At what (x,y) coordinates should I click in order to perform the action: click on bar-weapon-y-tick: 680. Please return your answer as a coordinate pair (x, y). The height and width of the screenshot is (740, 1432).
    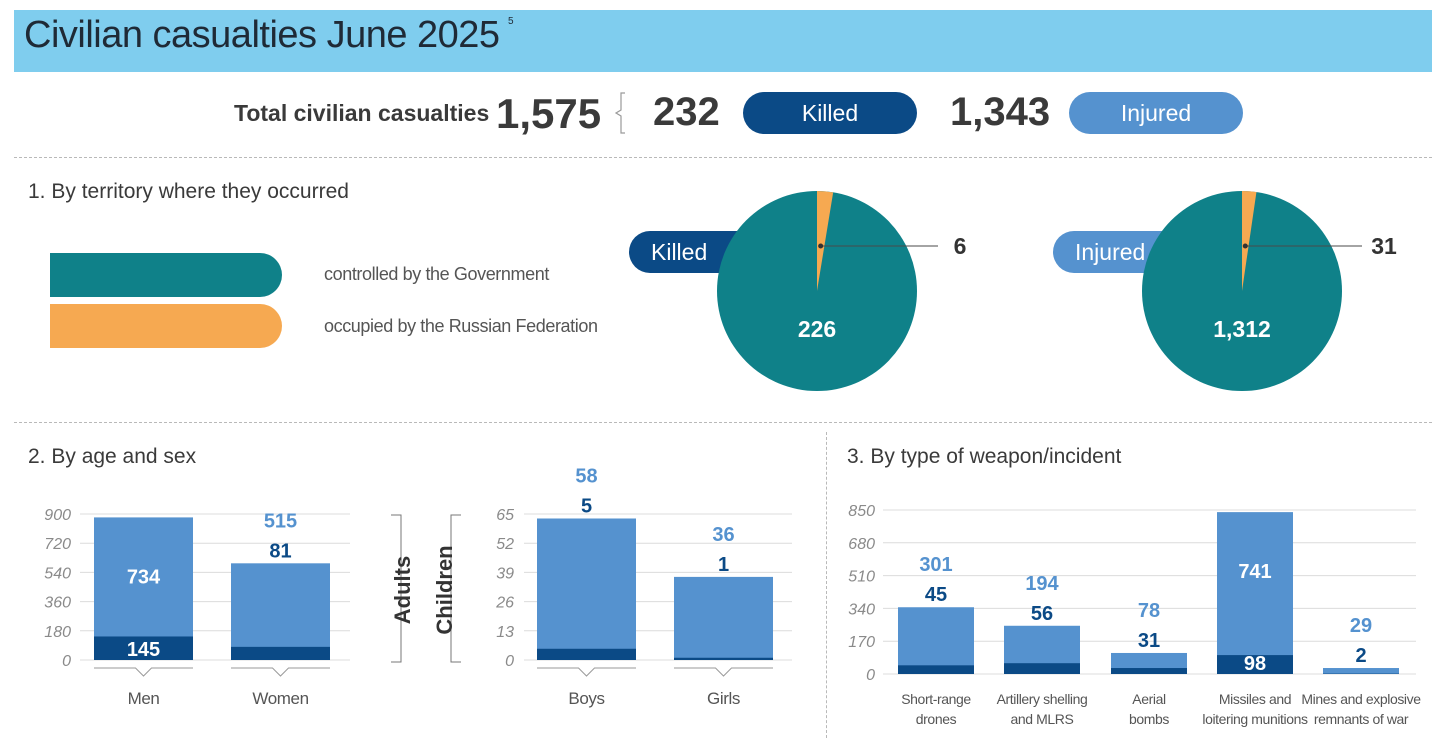
    Looking at the image, I should click on (861, 544).